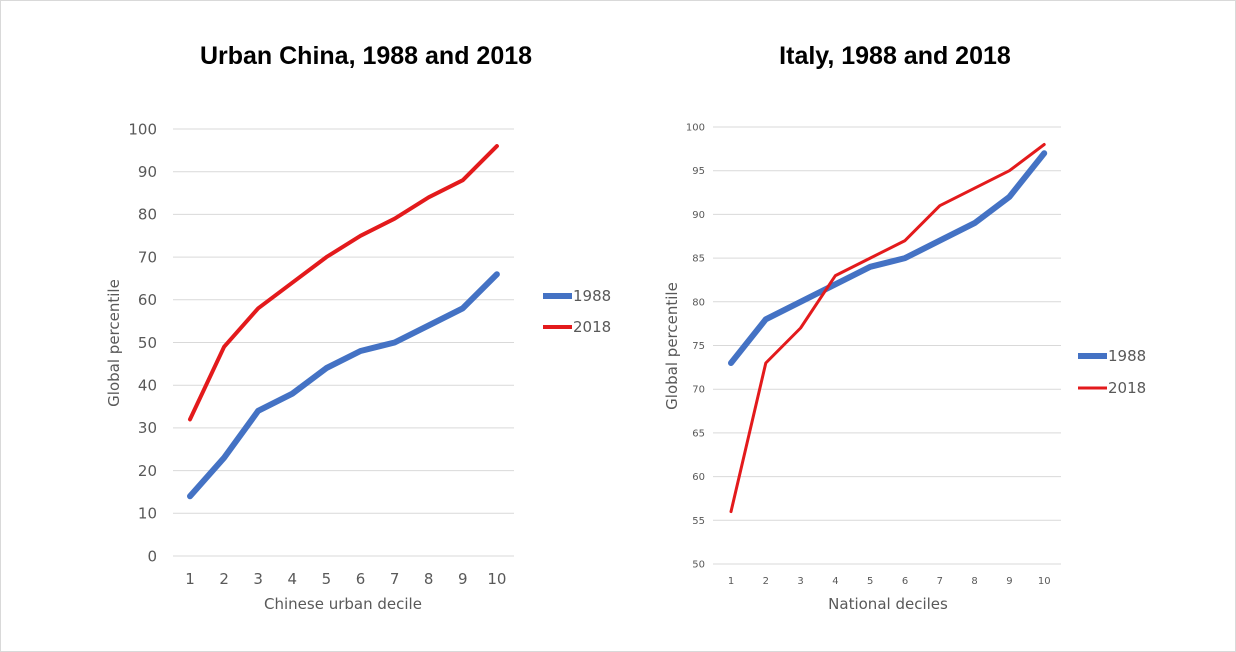 Image resolution: width=1236 pixels, height=652 pixels. I want to click on y-tick-label: 20, so click(147, 471).